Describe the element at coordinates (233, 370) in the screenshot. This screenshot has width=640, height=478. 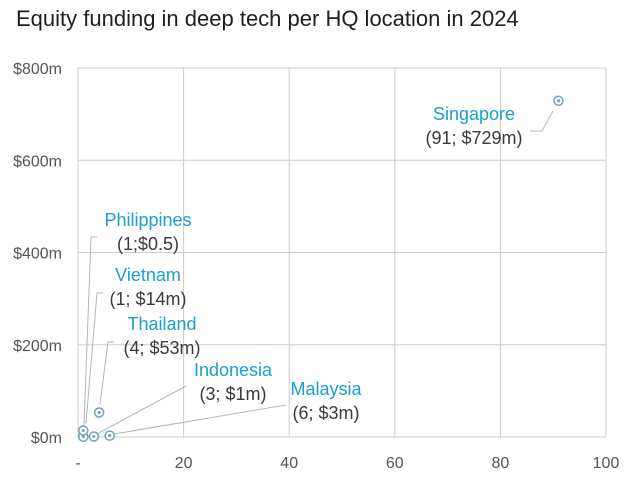
I see `point-name-indonesia: Indonesia` at that location.